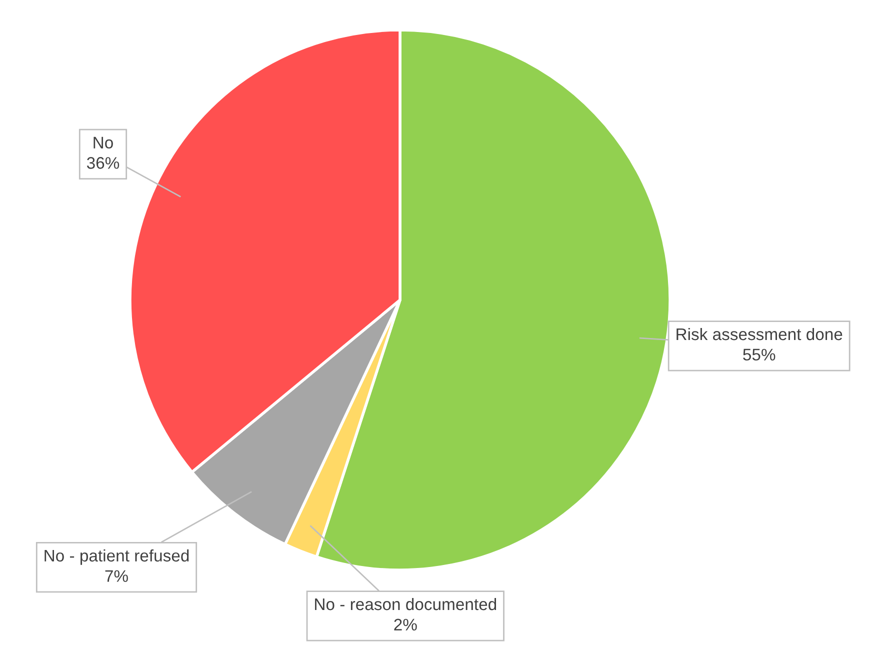  What do you see at coordinates (103, 163) in the screenshot?
I see `data-label: 36%` at bounding box center [103, 163].